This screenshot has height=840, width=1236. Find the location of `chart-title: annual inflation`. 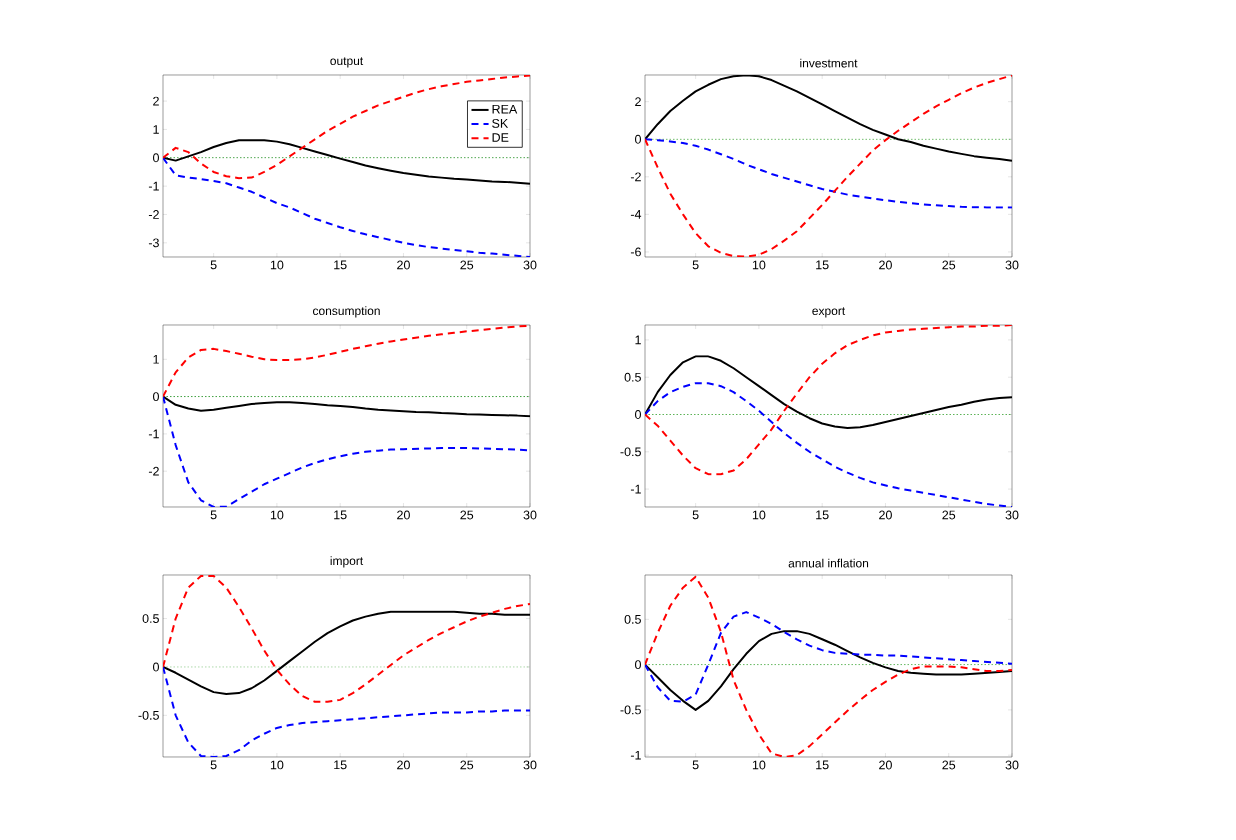

chart-title: annual inflation is located at coordinates (828, 563).